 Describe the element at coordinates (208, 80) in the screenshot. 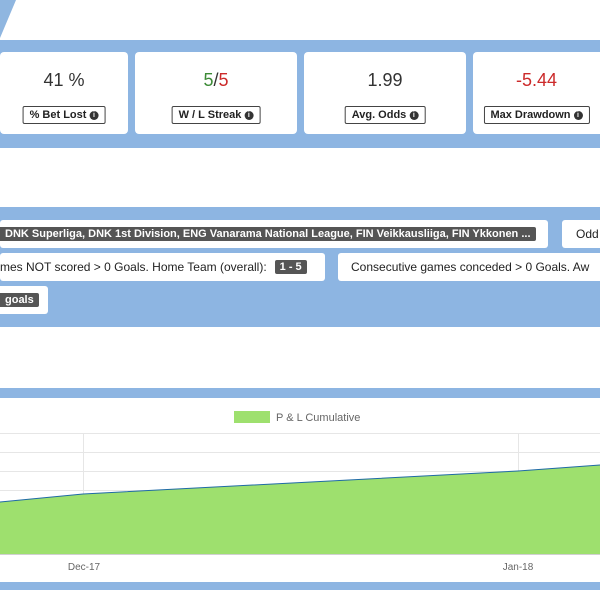

I see `streak-win-value: 5` at that location.